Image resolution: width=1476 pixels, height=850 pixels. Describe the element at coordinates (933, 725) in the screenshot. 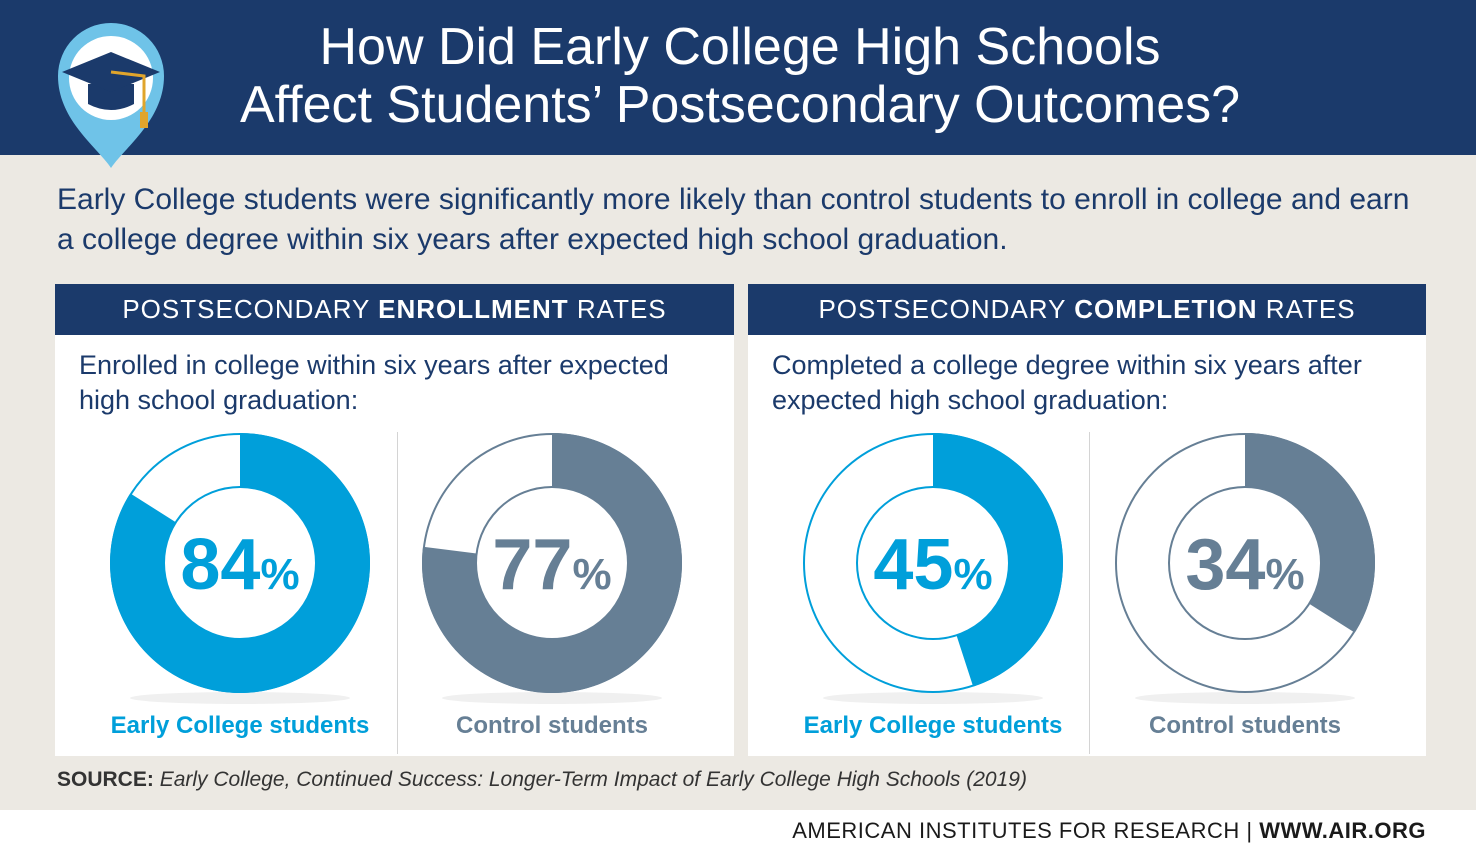

I see `completion-early-college-label: Early College students` at that location.